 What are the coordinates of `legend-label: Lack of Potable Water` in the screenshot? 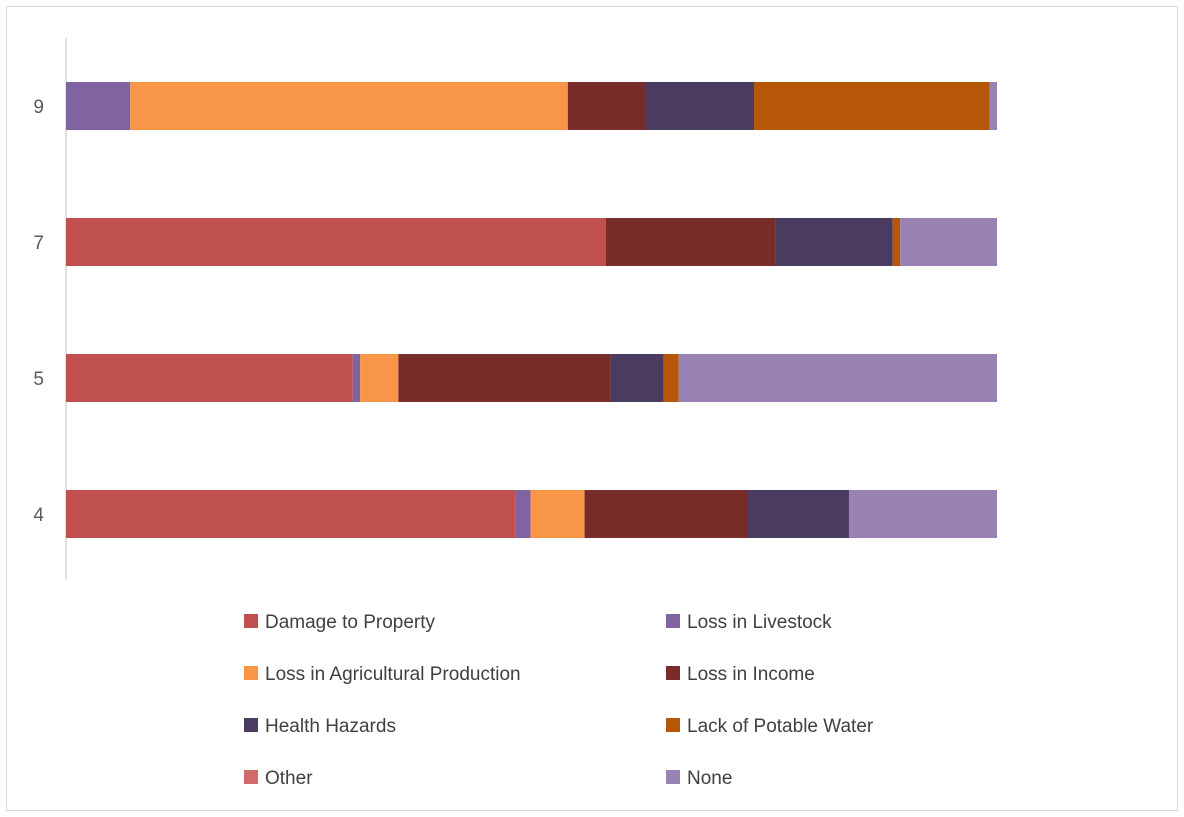 It's located at (780, 726).